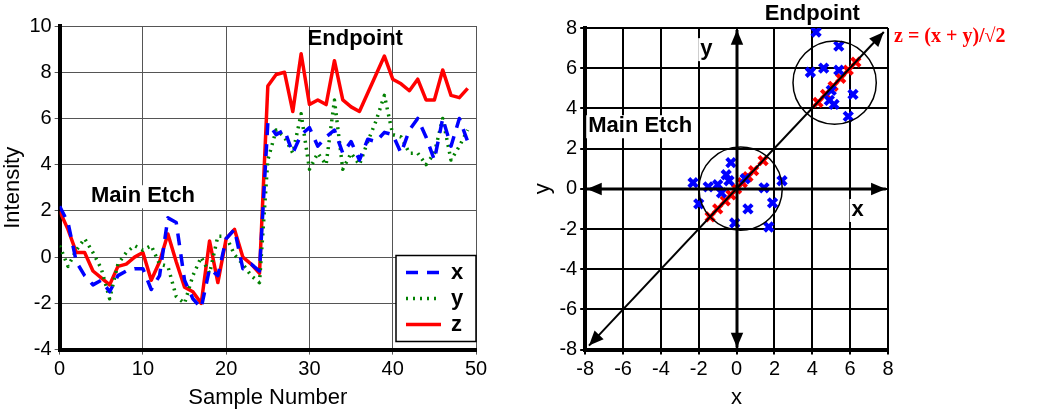 This screenshot has height=411, width=1048. What do you see at coordinates (850, 368) in the screenshot?
I see `x-tick-label: 6` at bounding box center [850, 368].